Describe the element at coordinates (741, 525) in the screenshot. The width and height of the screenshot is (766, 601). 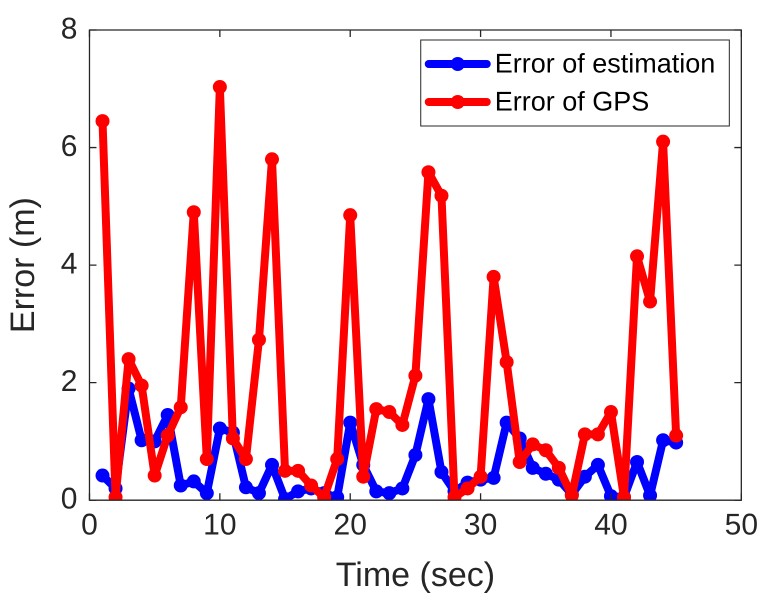
I see `x-tick-label: 50` at that location.